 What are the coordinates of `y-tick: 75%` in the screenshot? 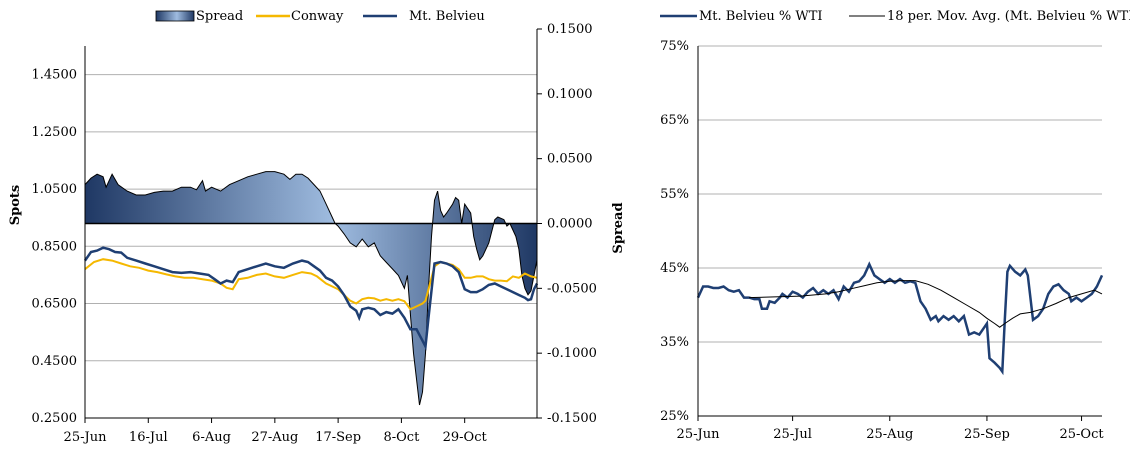 It's located at (674, 46).